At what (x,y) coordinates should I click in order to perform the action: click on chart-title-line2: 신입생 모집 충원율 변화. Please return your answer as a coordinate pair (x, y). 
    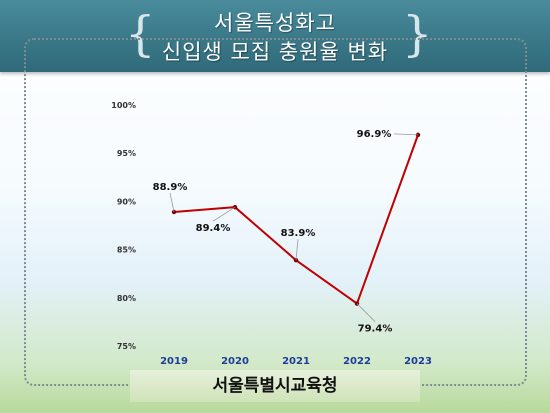
    Looking at the image, I should click on (275, 52).